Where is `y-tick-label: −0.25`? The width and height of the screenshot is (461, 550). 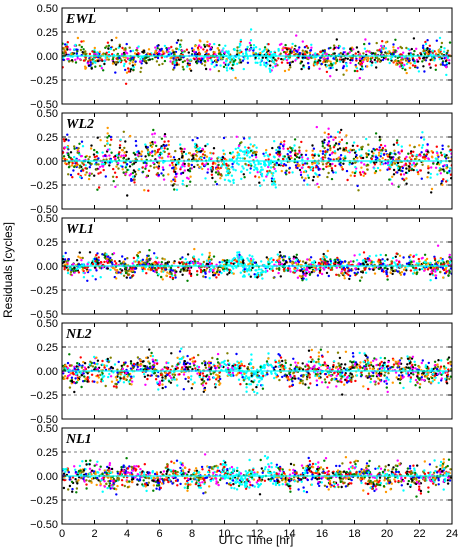 y-tick-label: −0.25 is located at coordinates (44, 81).